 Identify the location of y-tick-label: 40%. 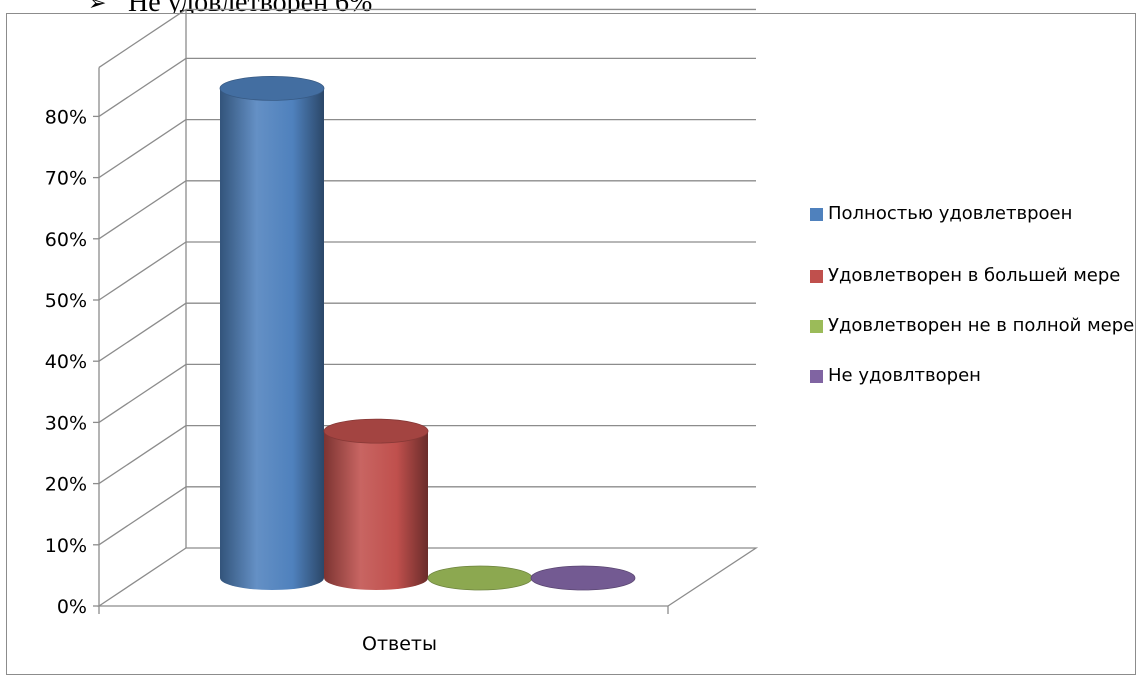
(66, 362).